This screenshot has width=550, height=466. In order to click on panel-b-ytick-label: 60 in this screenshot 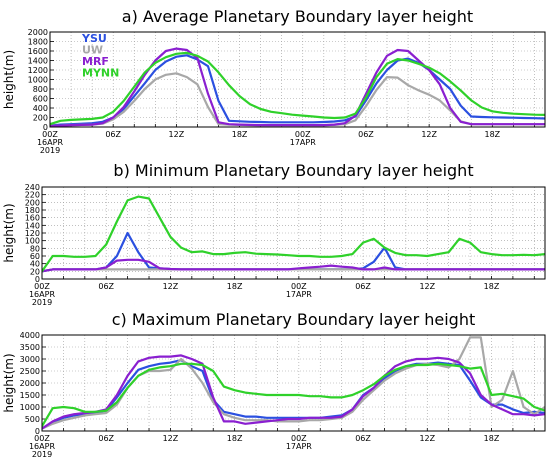, I will do `click(35, 256)`.